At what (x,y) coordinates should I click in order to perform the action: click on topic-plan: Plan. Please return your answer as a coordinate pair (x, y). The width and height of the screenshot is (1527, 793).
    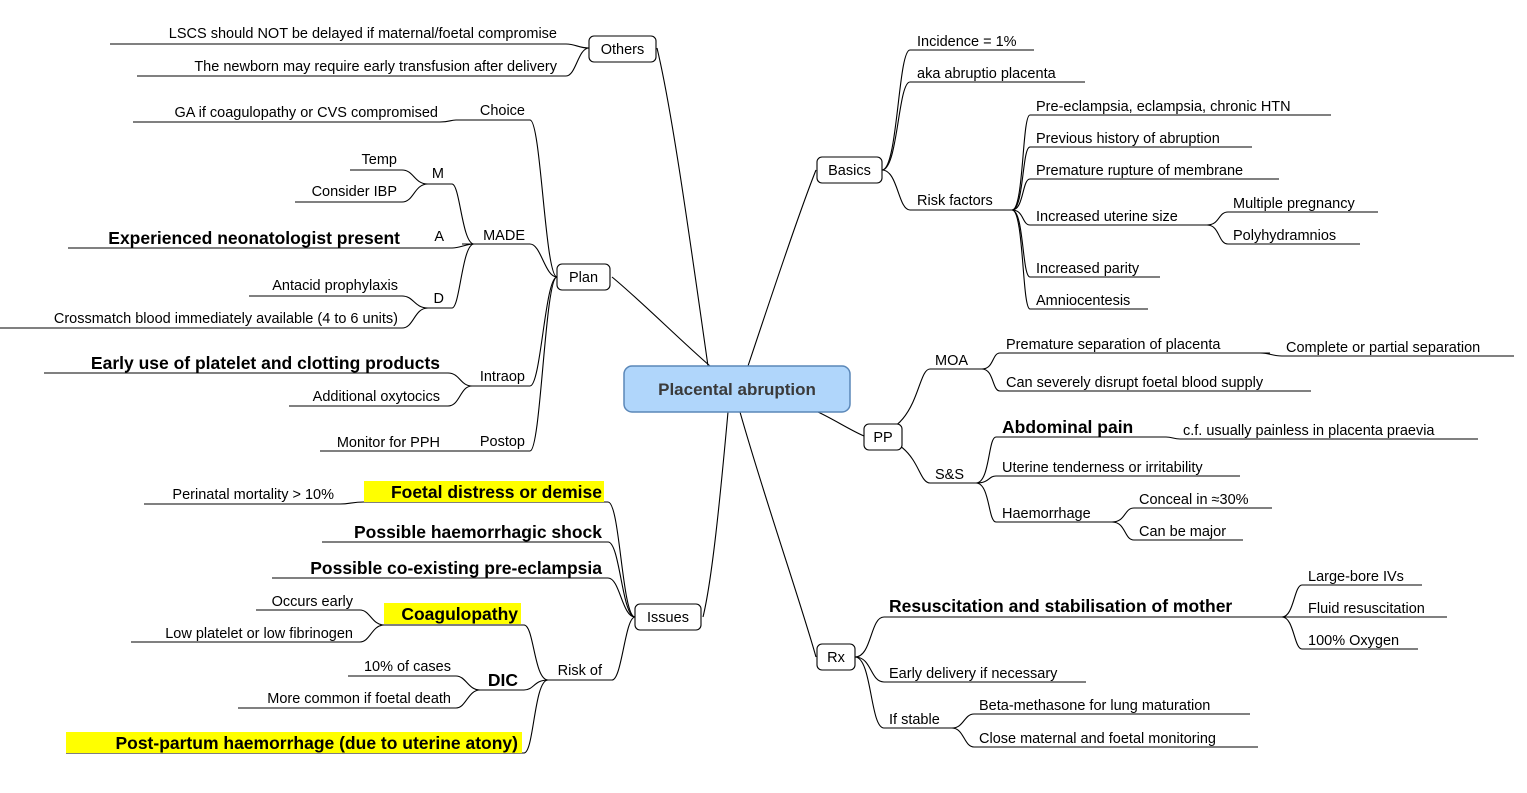
    Looking at the image, I should click on (583, 277).